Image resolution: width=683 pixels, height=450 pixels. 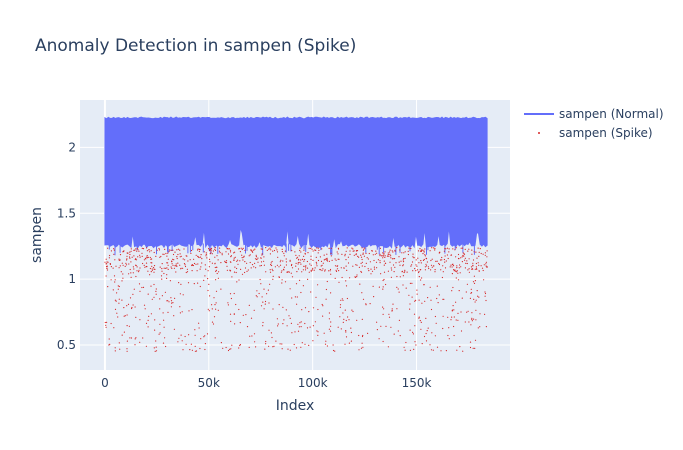 What do you see at coordinates (594, 114) in the screenshot?
I see `legend-item-normal: sampen (Normal)` at bounding box center [594, 114].